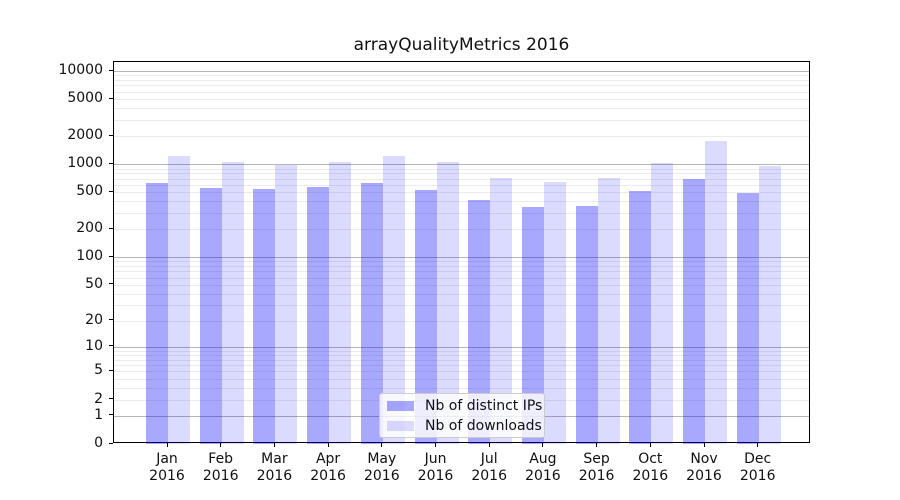 This screenshot has height=500, width=900. Describe the element at coordinates (318, 315) in the screenshot. I see `bar-apr-ips` at that location.